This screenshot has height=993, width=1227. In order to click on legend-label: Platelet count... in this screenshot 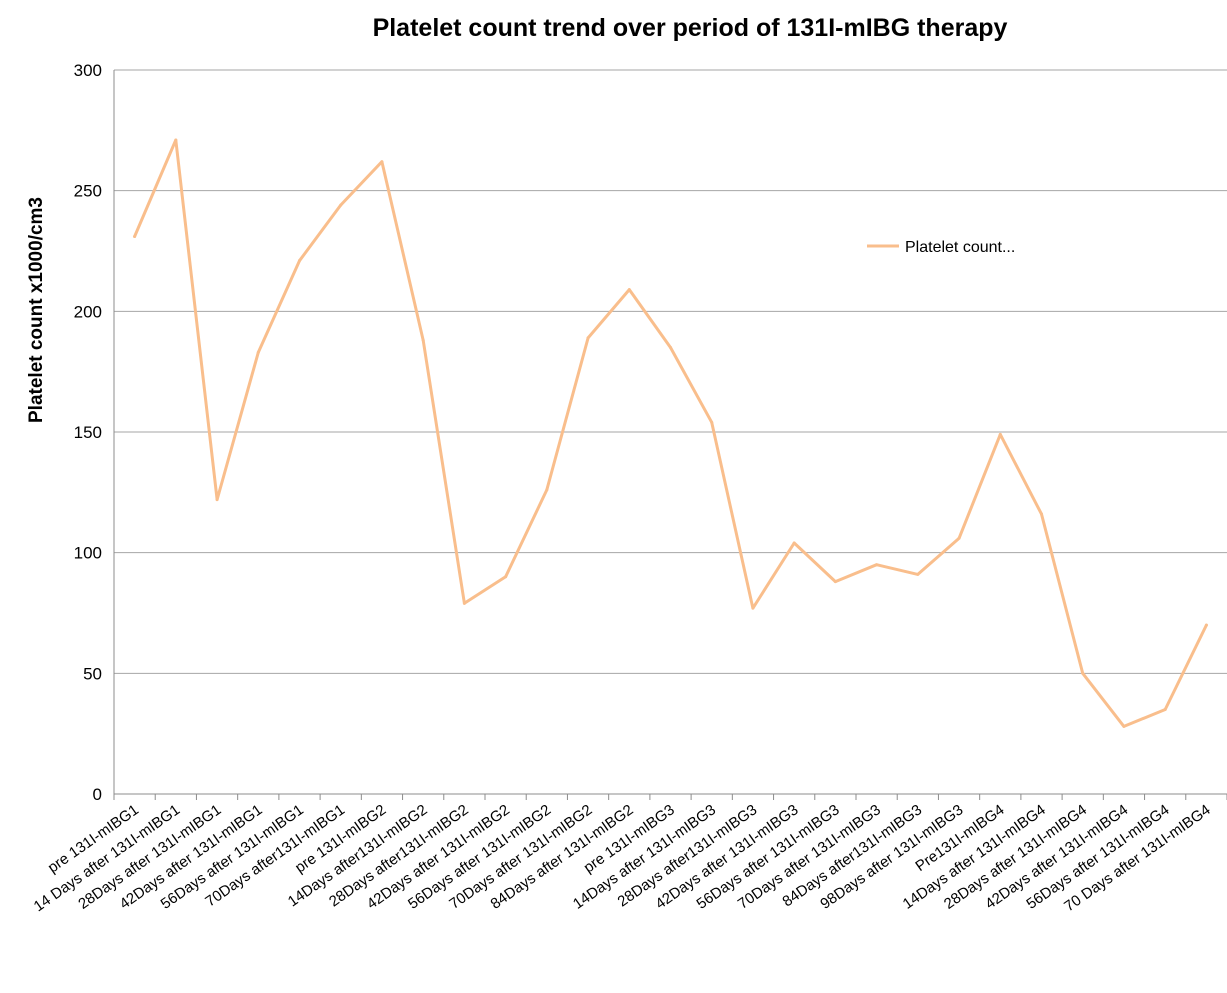, I will do `click(960, 247)`.